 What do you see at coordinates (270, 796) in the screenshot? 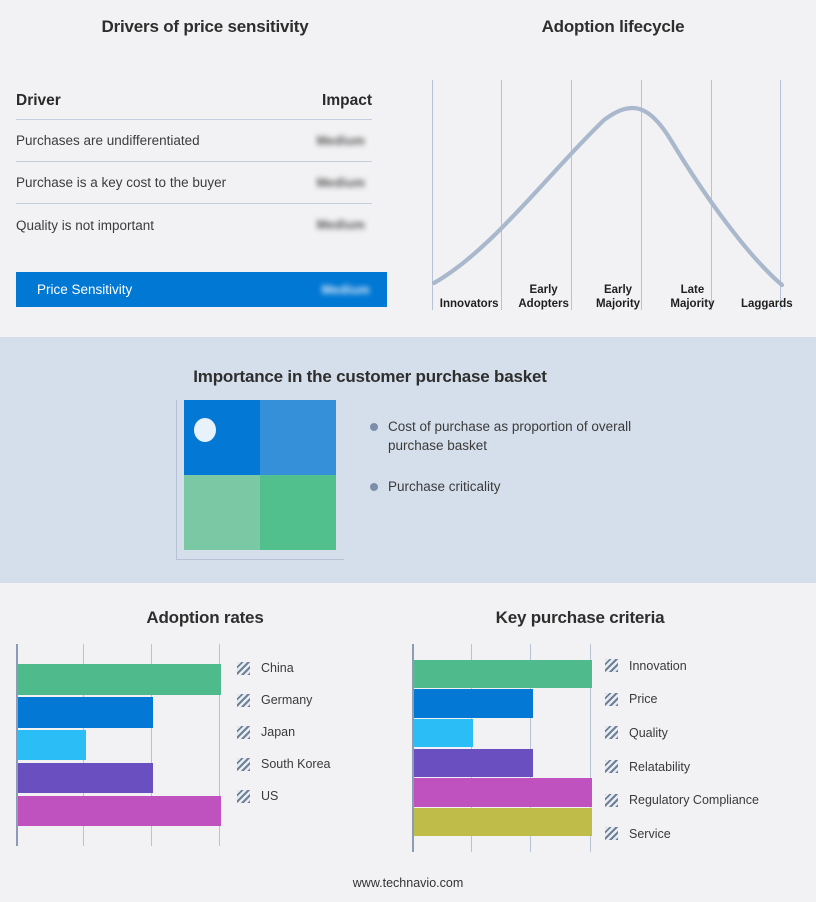
I see `legend-label: US` at bounding box center [270, 796].